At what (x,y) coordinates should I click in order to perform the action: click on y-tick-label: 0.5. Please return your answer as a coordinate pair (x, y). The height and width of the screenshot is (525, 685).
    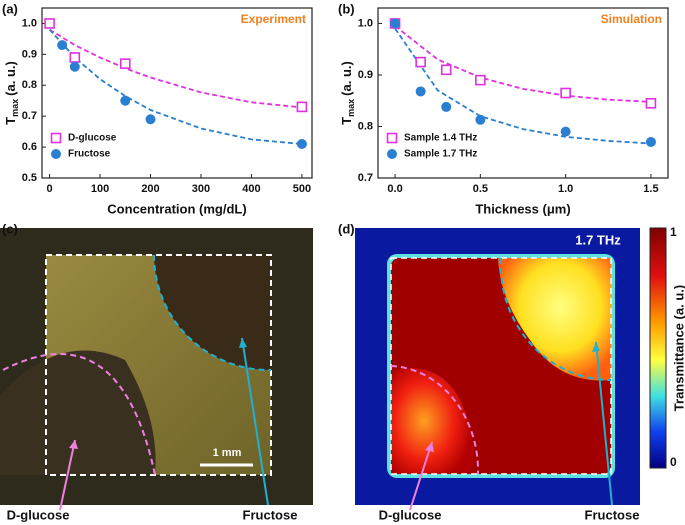
    Looking at the image, I should click on (29, 178).